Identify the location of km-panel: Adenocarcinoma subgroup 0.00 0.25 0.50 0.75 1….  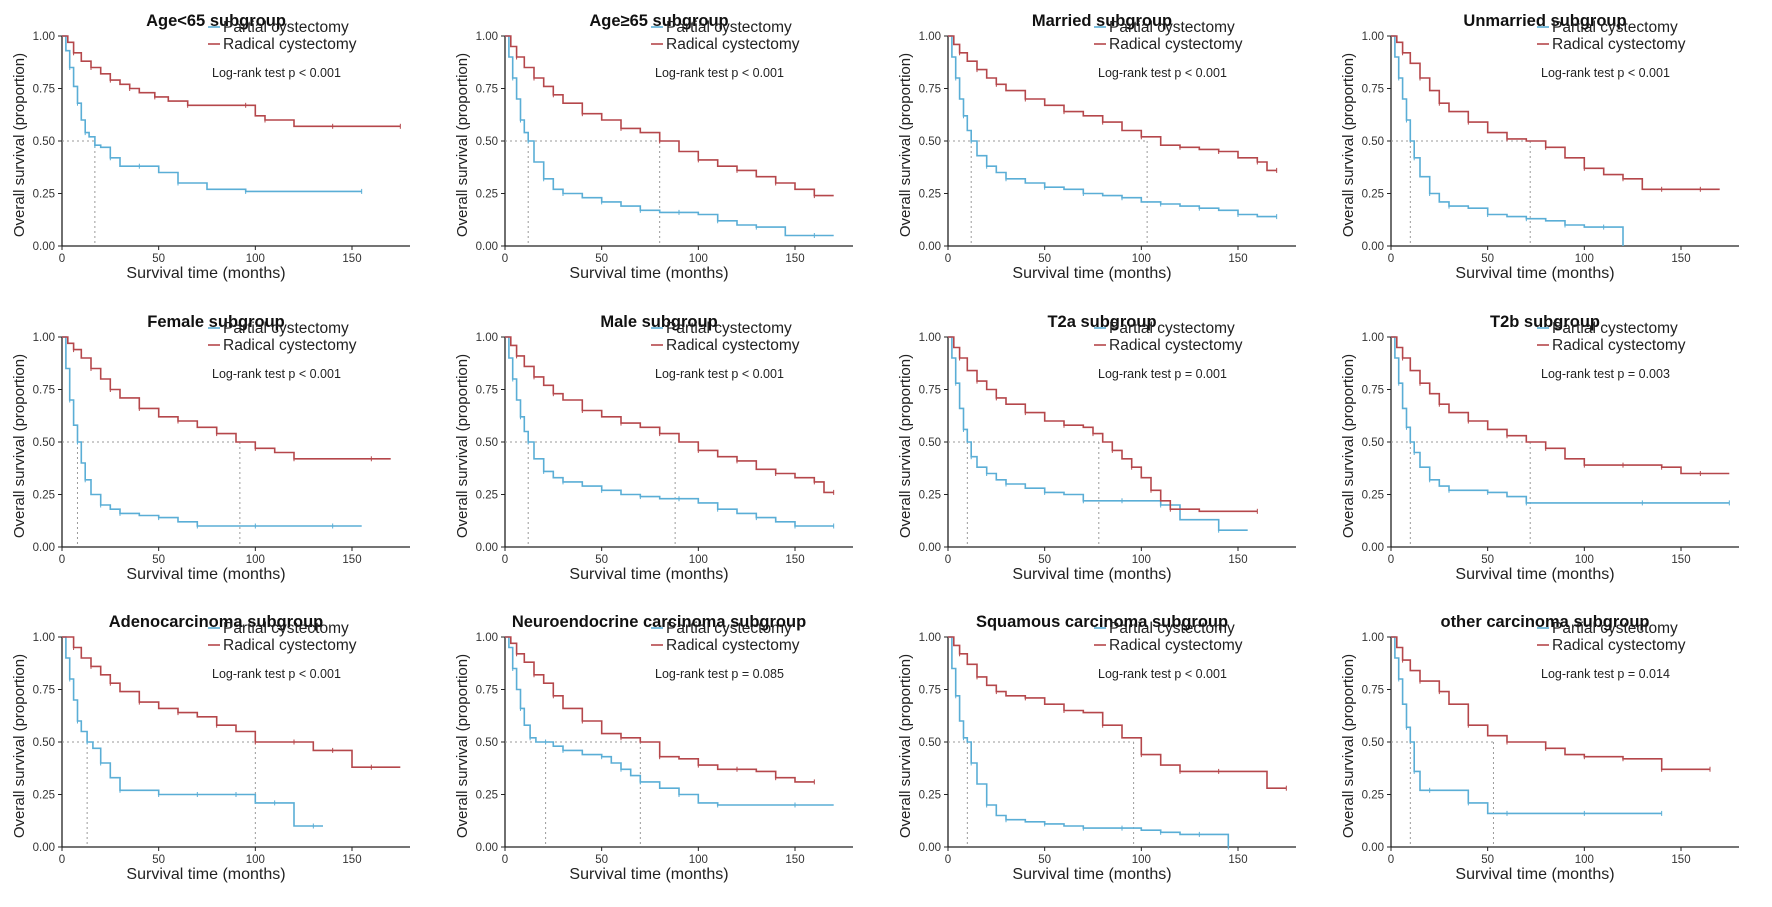
(210, 748).